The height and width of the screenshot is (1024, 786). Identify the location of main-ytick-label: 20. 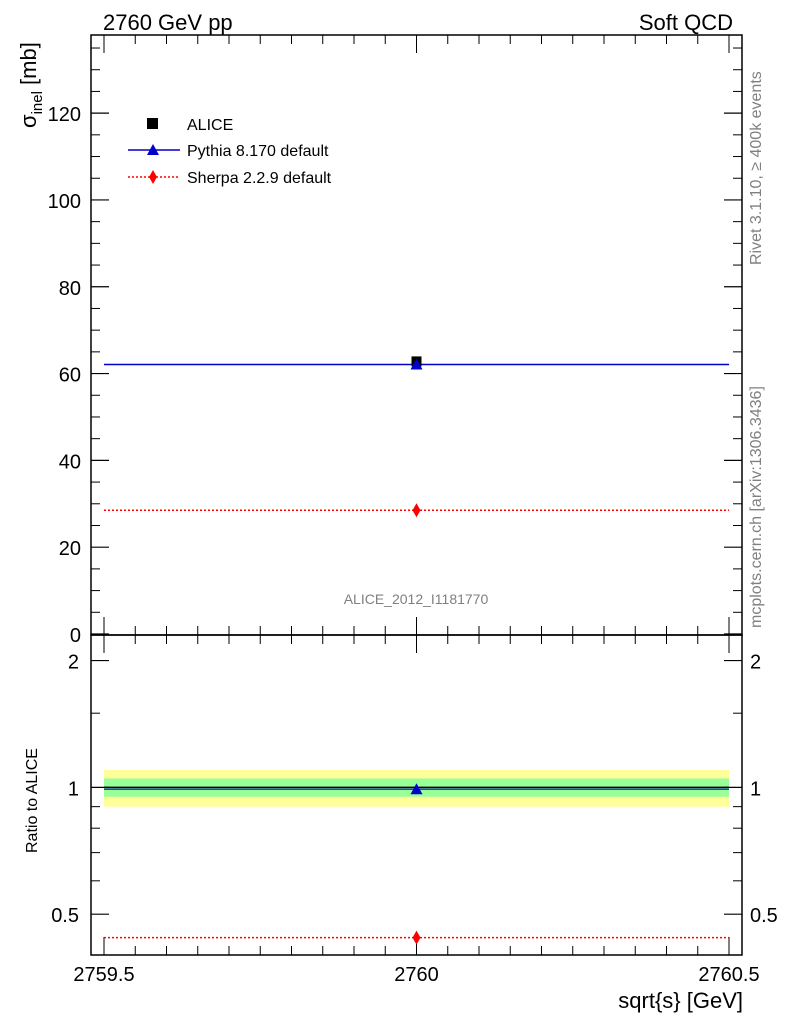
(70, 549).